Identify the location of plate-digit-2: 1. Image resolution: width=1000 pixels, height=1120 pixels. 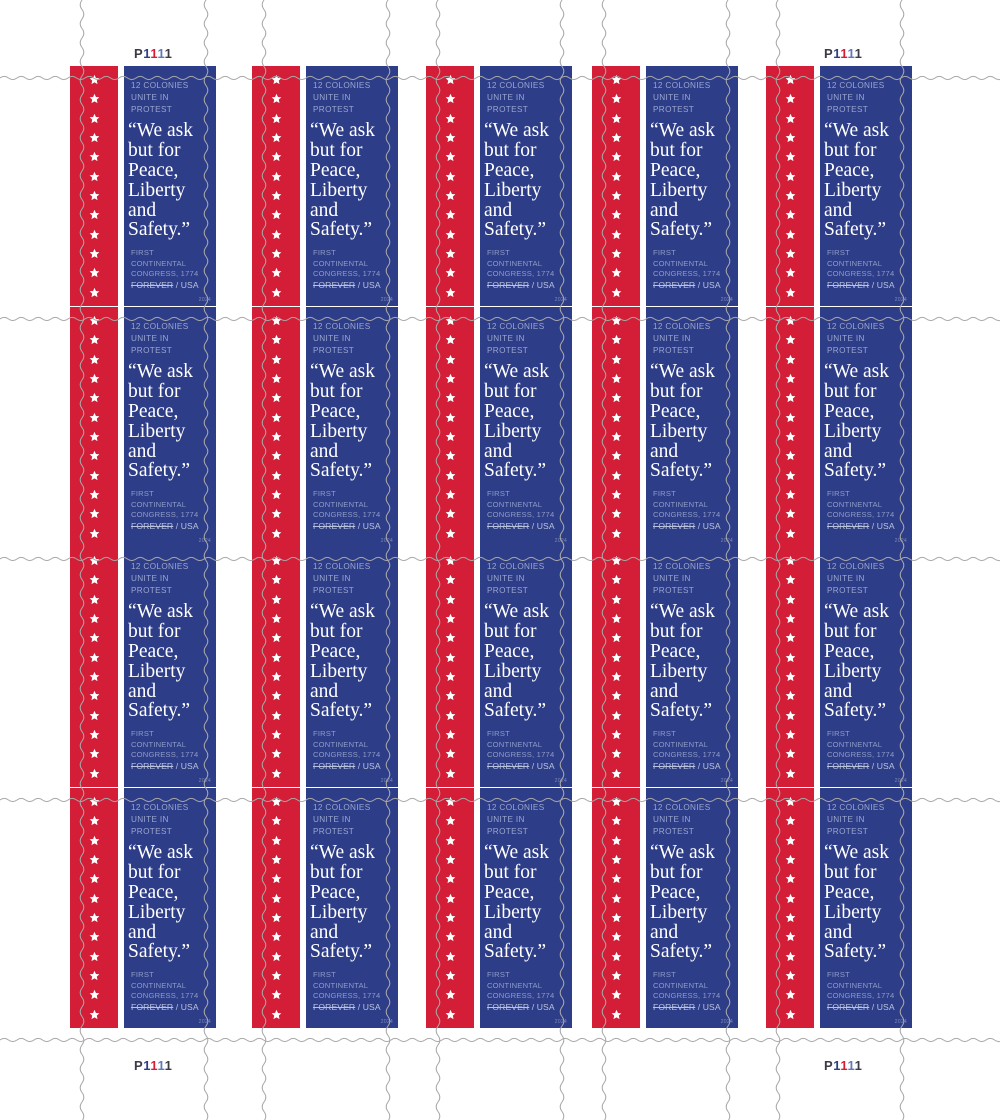
(154, 1065).